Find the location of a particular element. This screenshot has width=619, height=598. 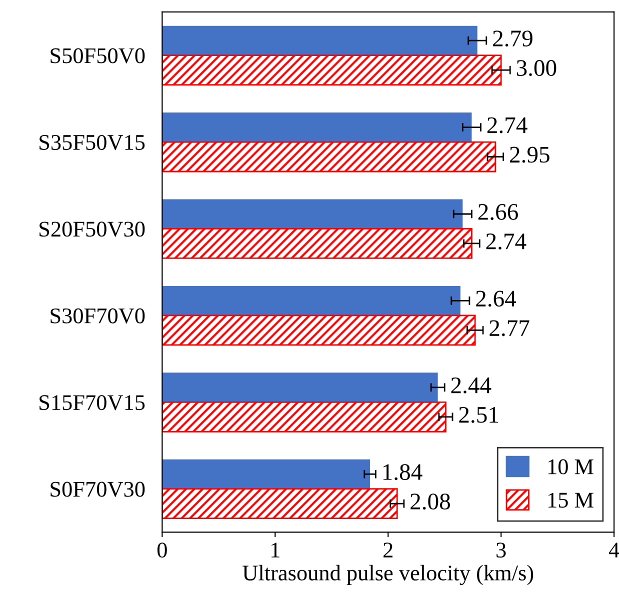

y-tick-label: S30F70V0 is located at coordinates (97, 316).